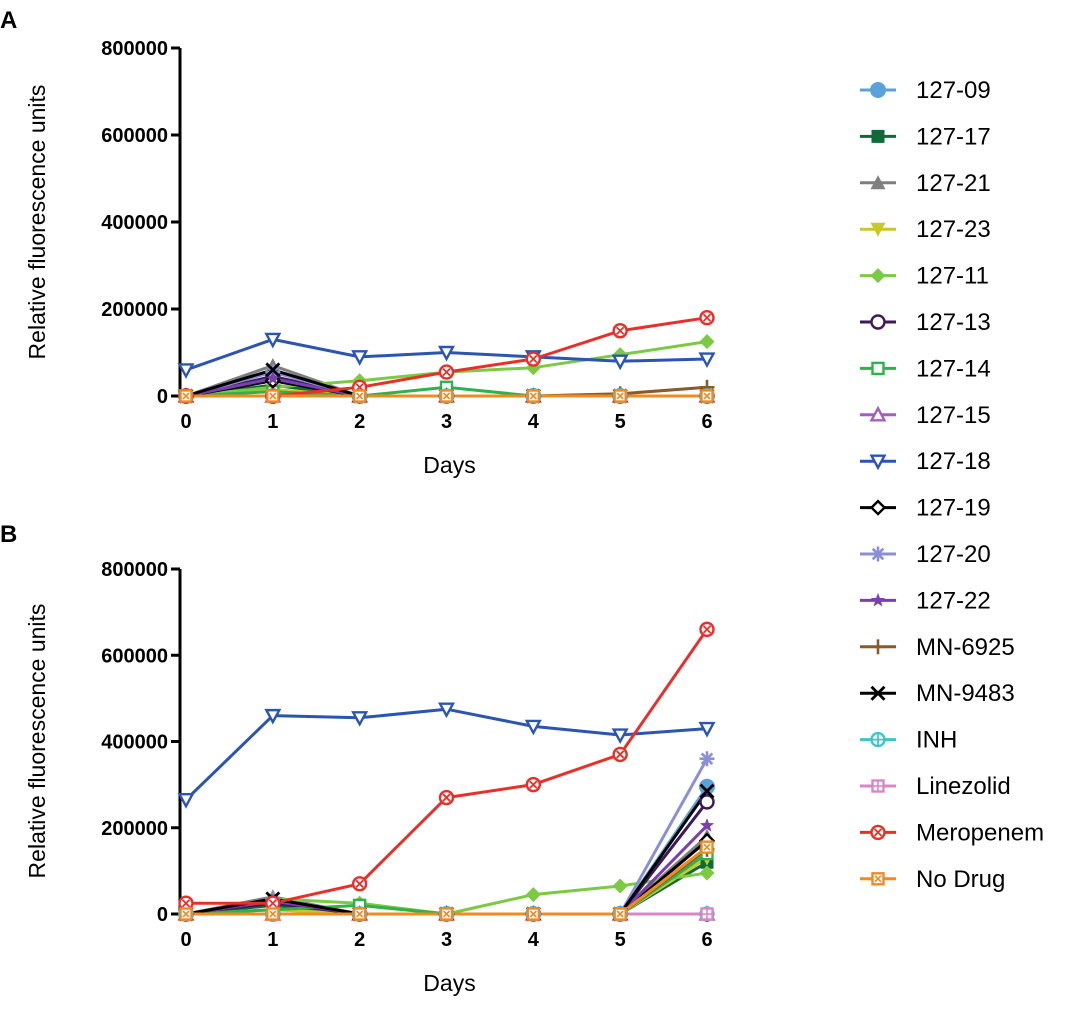 Image resolution: width=1077 pixels, height=1009 pixels. I want to click on legend-label: 127-13, so click(953, 322).